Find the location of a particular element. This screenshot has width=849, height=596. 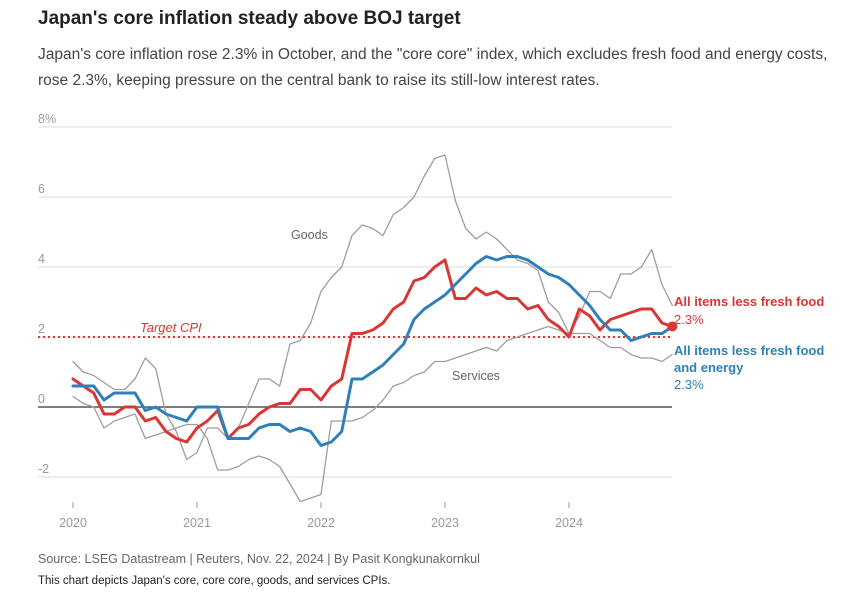

y-tick-label: 0 is located at coordinates (41, 399).